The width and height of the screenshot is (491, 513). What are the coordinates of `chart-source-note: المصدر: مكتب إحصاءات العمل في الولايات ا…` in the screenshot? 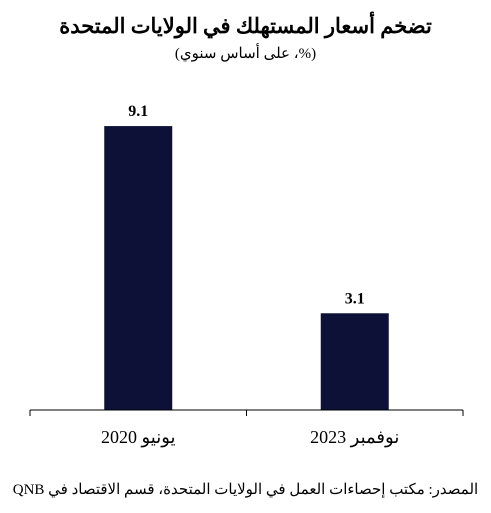 It's located at (245, 490).